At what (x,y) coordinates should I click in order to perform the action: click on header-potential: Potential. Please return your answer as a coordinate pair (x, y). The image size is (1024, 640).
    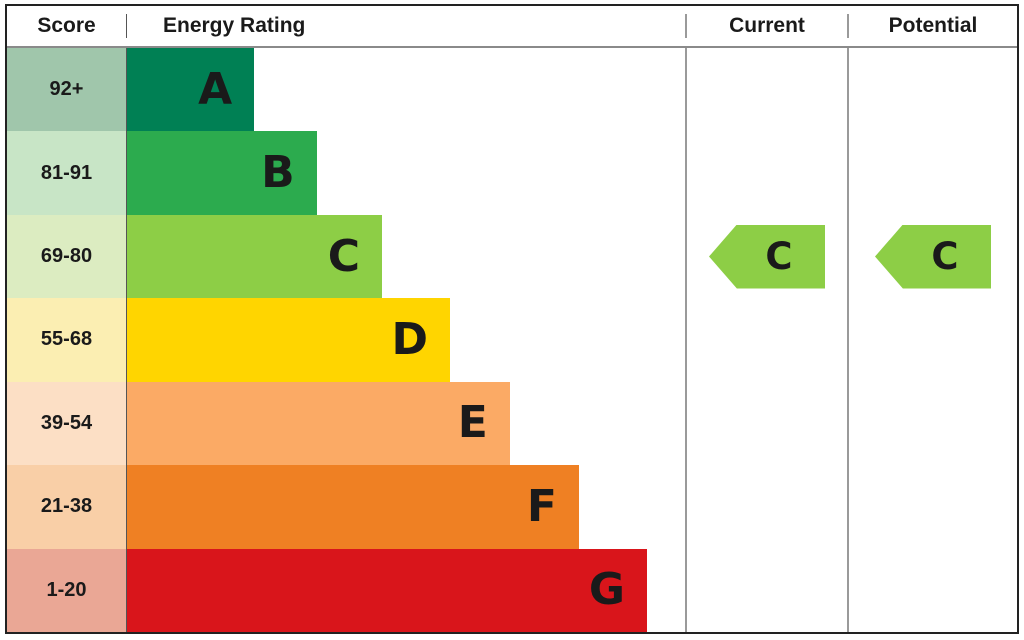
    Looking at the image, I should click on (932, 26).